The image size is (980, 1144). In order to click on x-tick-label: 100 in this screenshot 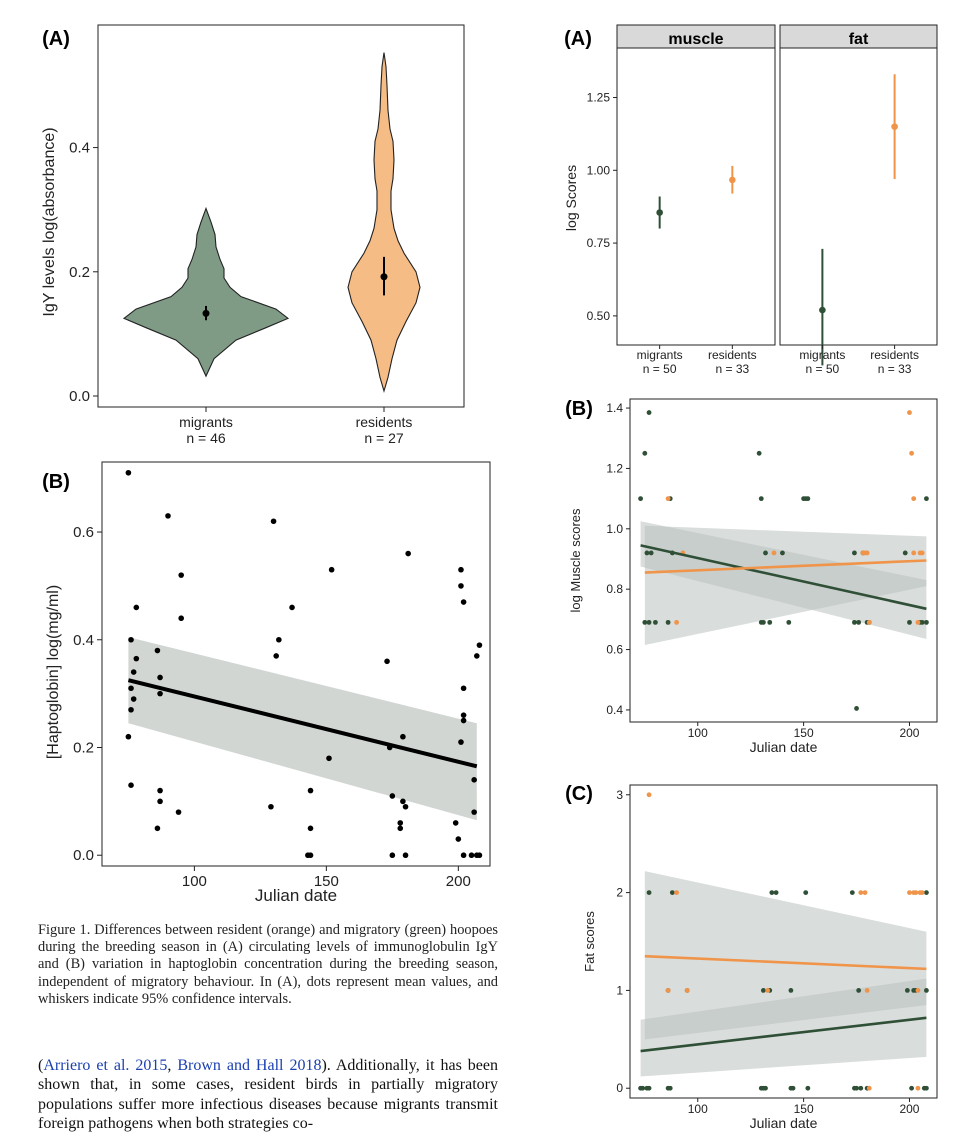, I will do `click(698, 733)`.